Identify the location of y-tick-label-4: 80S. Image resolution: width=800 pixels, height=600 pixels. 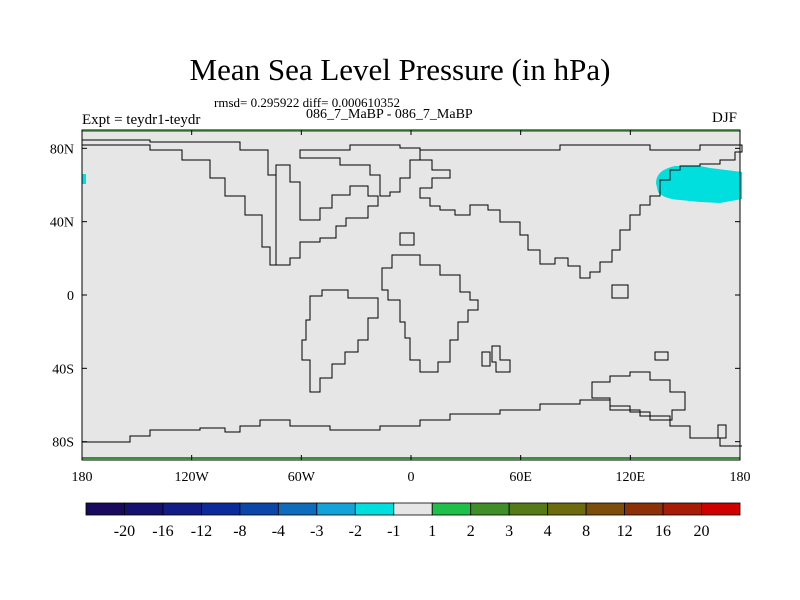
(63, 443).